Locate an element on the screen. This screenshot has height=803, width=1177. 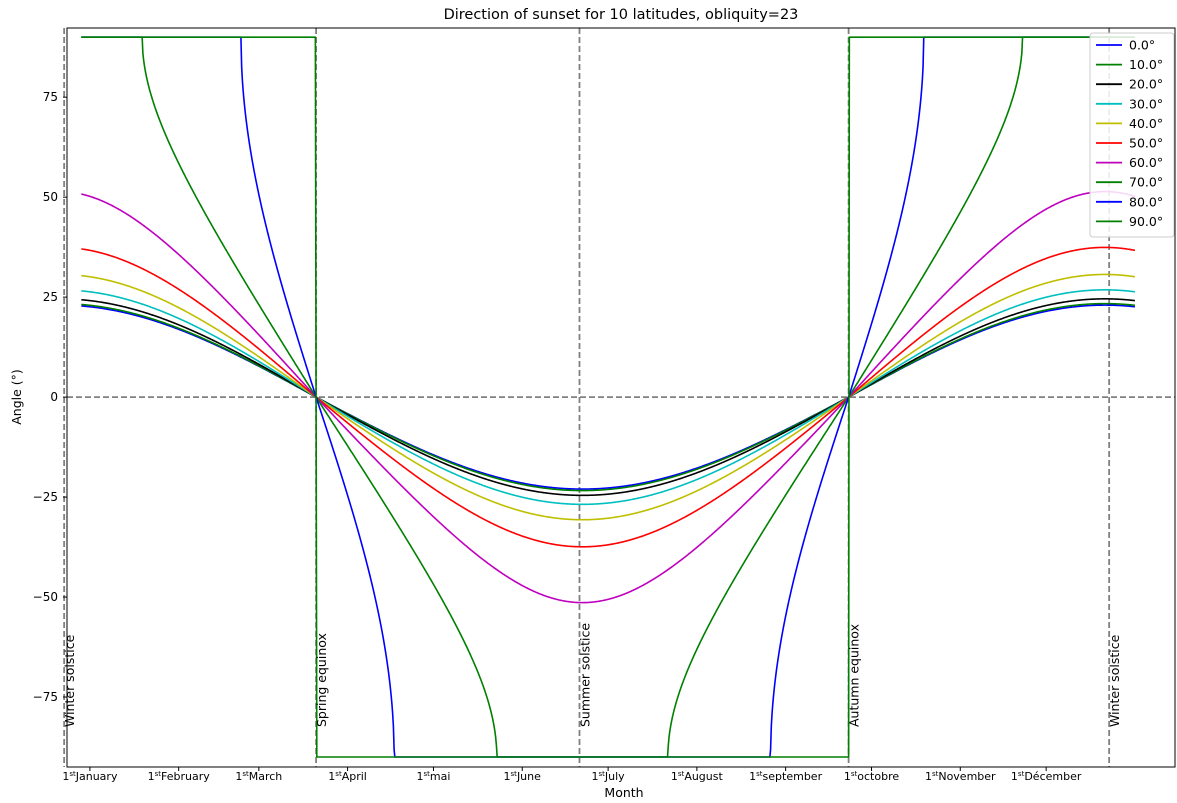
x-tick-label: 1stmai is located at coordinates (434, 776).